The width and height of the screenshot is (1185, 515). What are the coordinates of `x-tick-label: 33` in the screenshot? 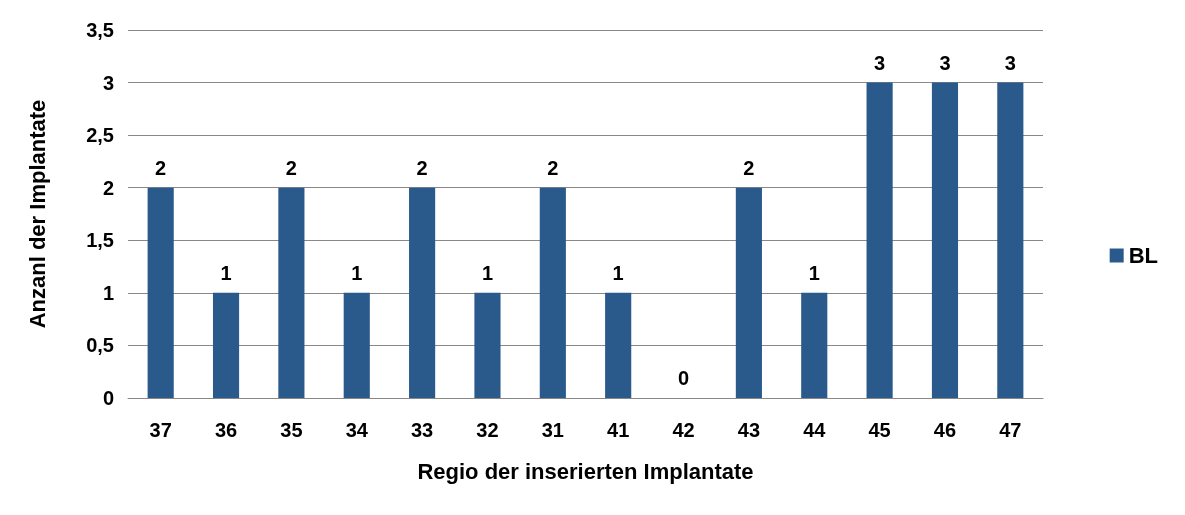 It's located at (422, 430).